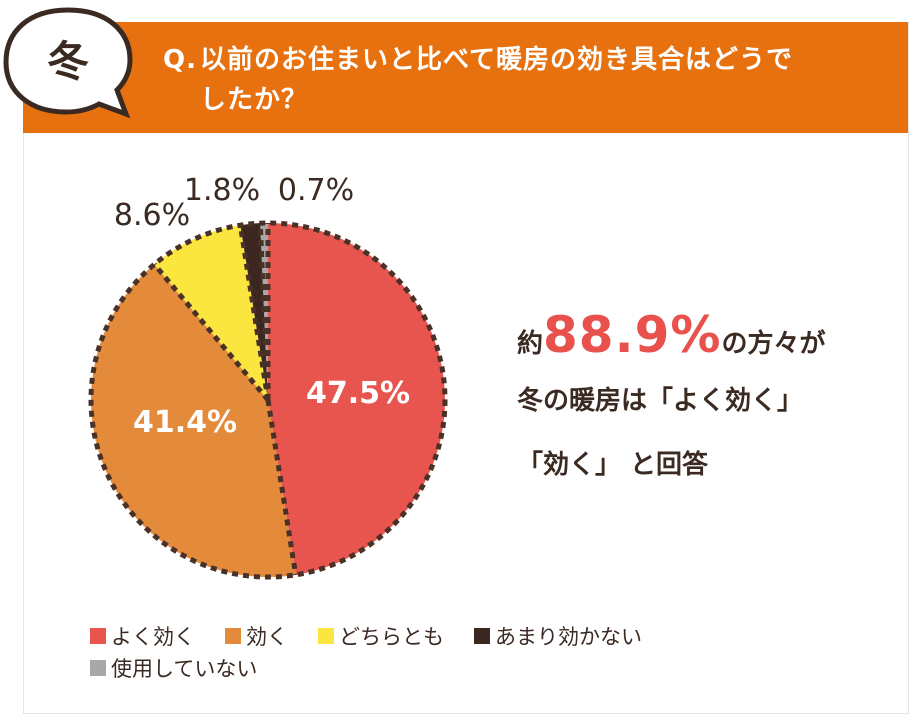 Image resolution: width=911 pixels, height=721 pixels. What do you see at coordinates (523, 77) in the screenshot?
I see `question-text: Q. 以前のお住まいと比べて暖房の効き具合はどうで したか？` at bounding box center [523, 77].